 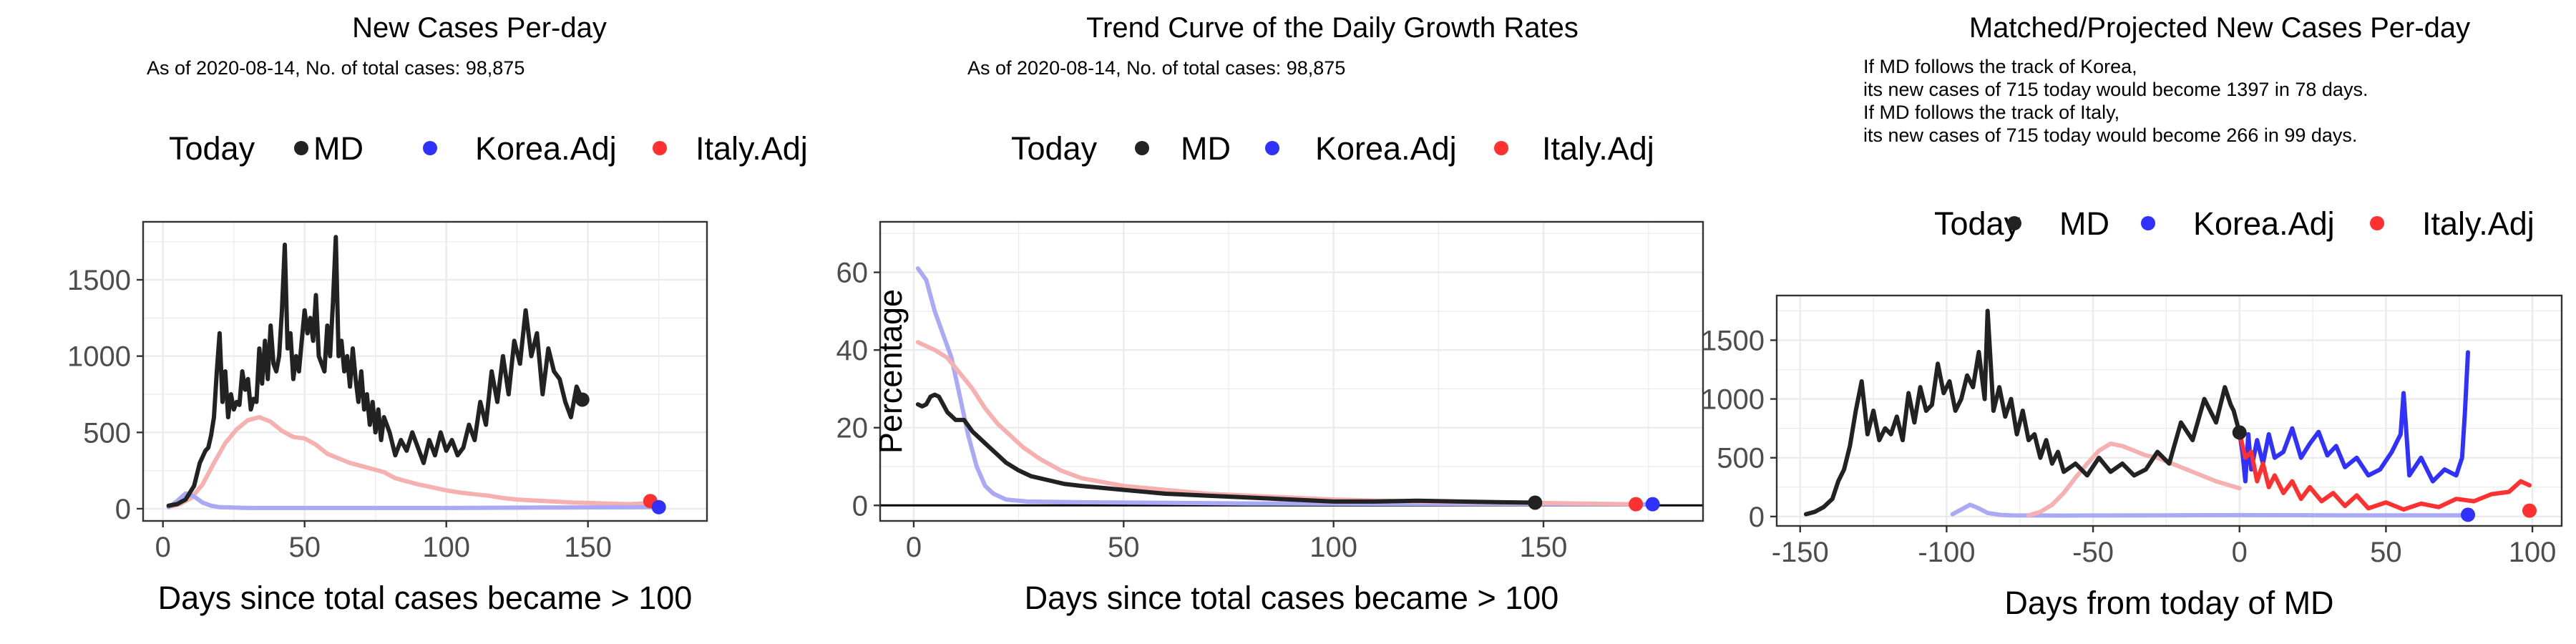 What do you see at coordinates (852, 273) in the screenshot?
I see `y-tick-label: 60` at bounding box center [852, 273].